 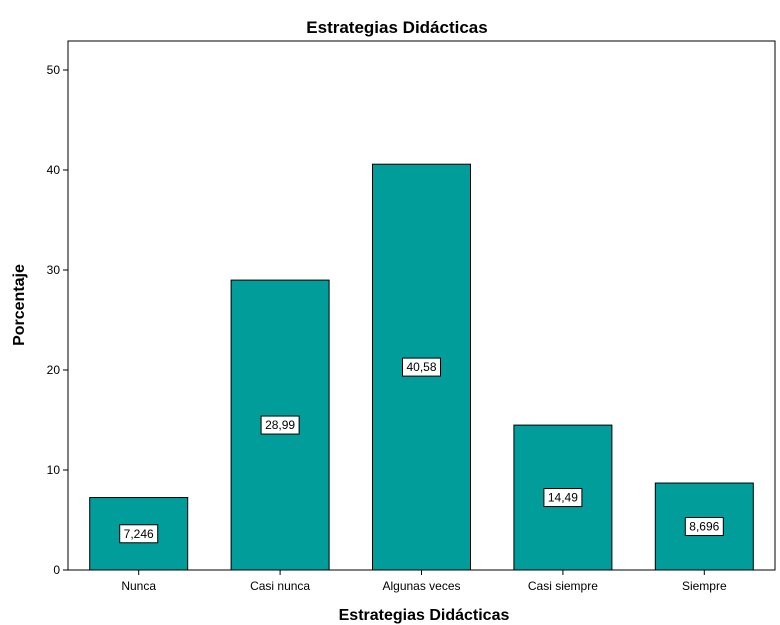 I want to click on y-tick-label: 10, so click(x=54, y=470).